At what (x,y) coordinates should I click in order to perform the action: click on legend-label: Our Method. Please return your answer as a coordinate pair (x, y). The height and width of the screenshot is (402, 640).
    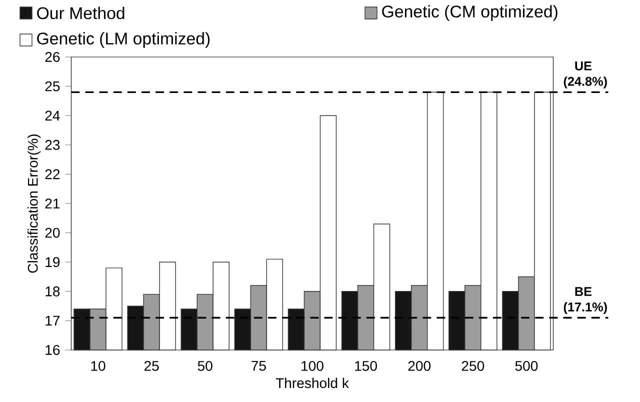
    Looking at the image, I should click on (80, 13).